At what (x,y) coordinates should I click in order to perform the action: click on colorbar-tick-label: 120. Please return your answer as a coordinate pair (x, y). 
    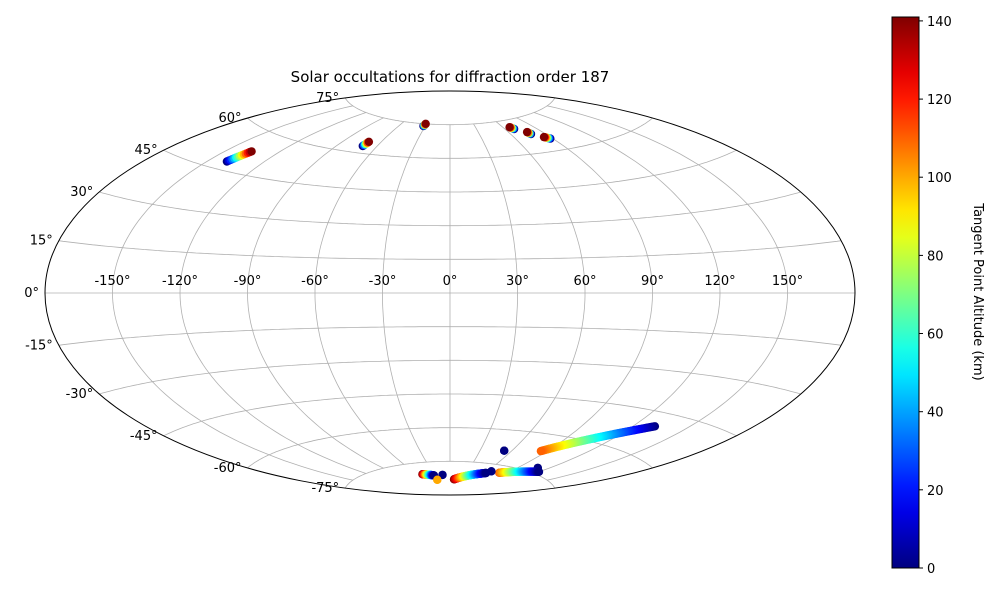
    Looking at the image, I should click on (939, 100).